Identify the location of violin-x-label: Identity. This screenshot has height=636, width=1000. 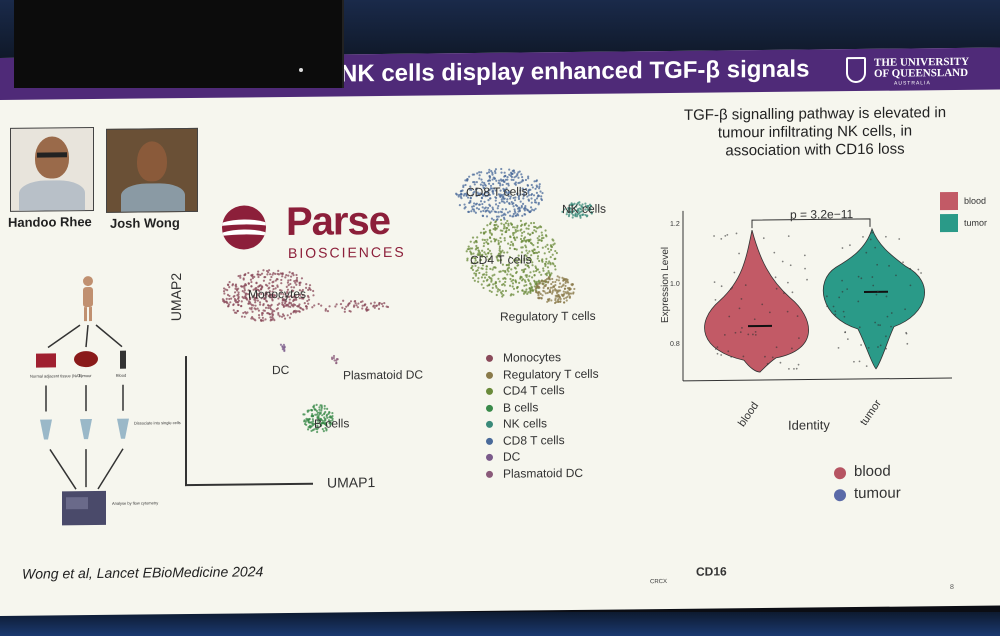
(809, 425).